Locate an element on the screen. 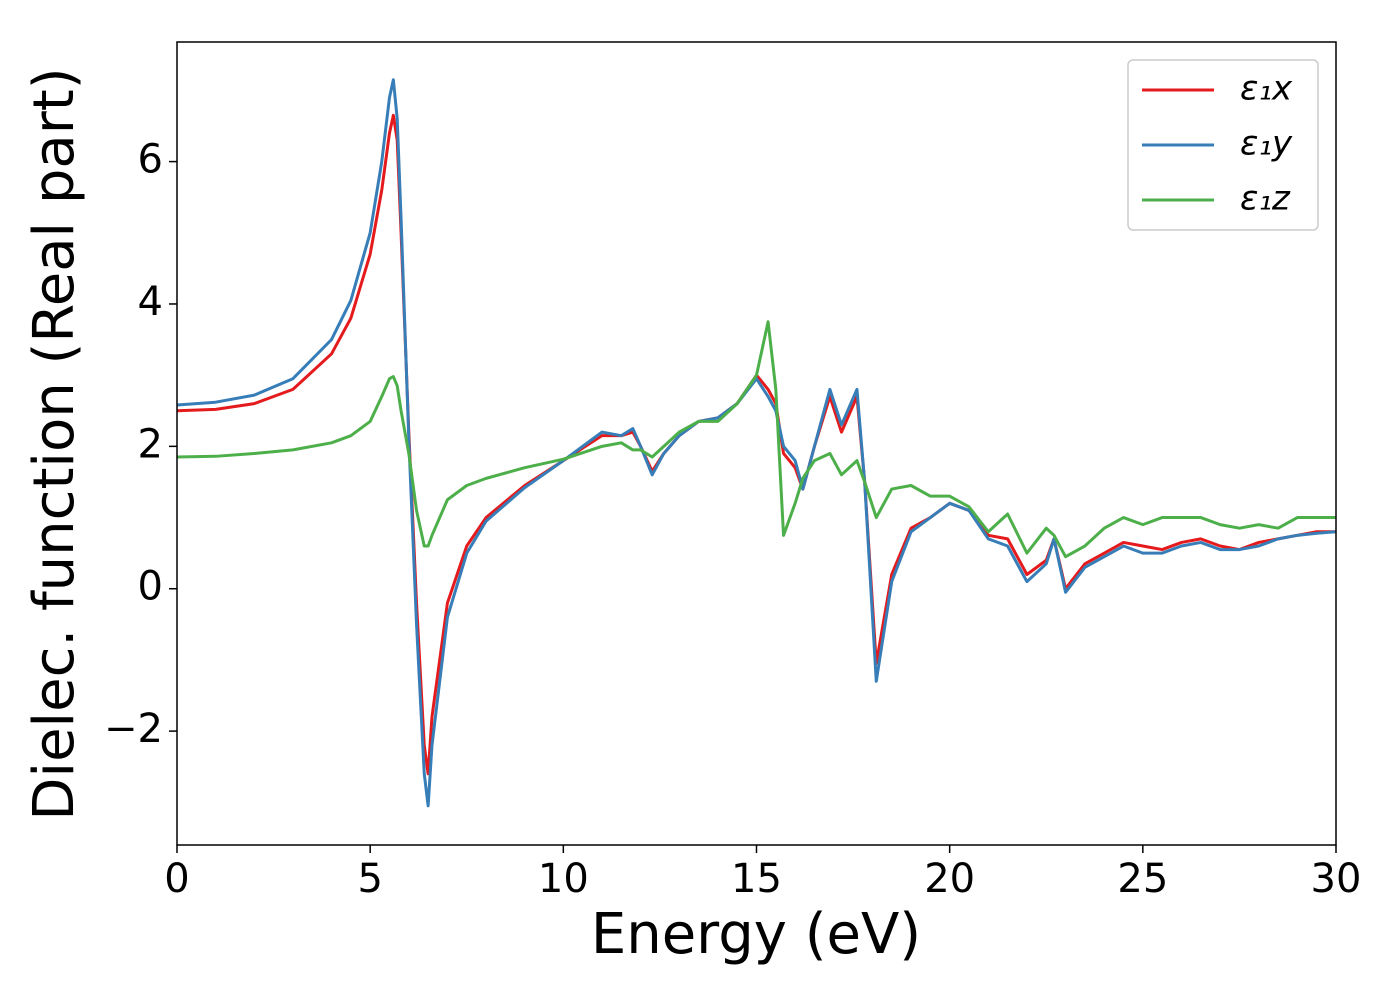 The width and height of the screenshot is (1400, 1000). y-tick-label: 6 is located at coordinates (150, 160).